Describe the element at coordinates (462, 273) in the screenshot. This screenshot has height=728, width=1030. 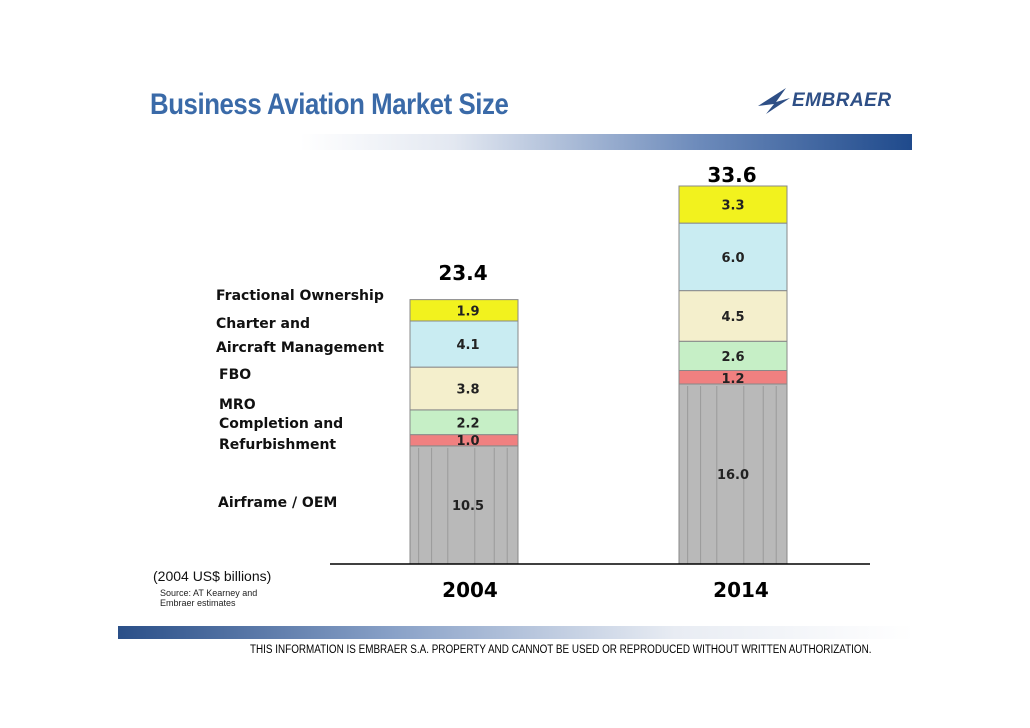
I see `total-label-2004: 23.4` at that location.